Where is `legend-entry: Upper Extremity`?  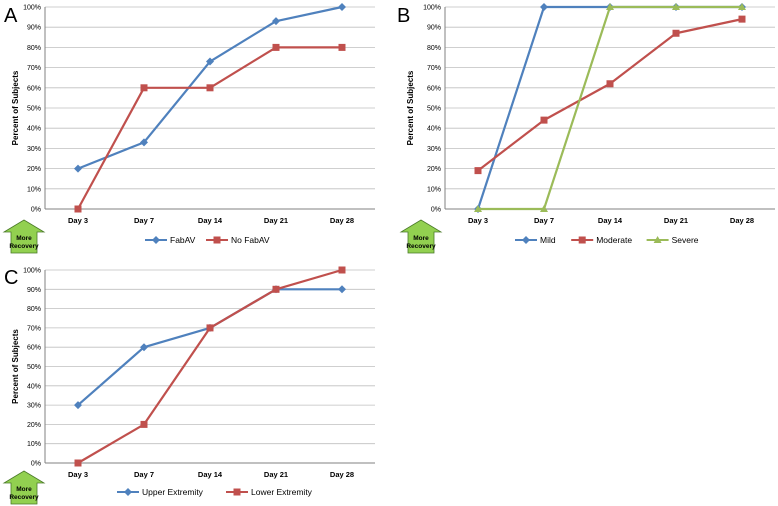
legend-entry: Upper Extremity is located at coordinates (160, 492).